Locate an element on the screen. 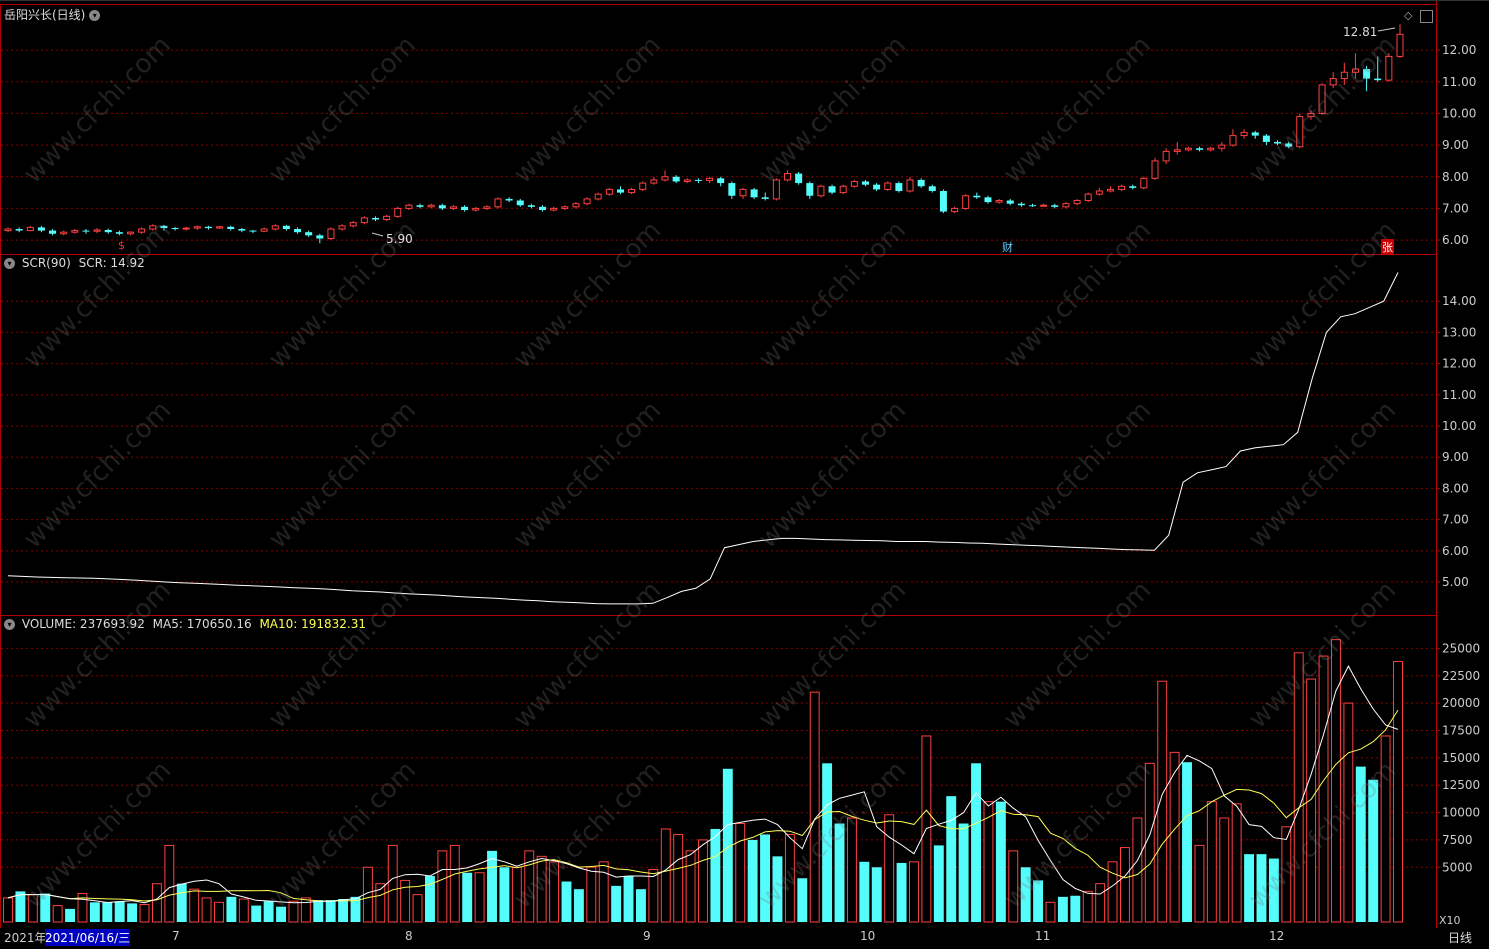 The image size is (1489, 949). y-tick-label: 9.00 is located at coordinates (1455, 145).